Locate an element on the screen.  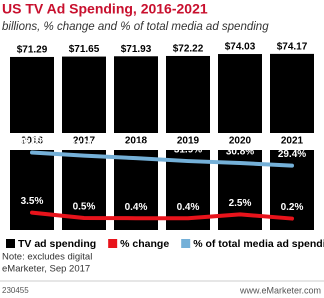
note: Note: excludes digital is located at coordinates (47, 257).